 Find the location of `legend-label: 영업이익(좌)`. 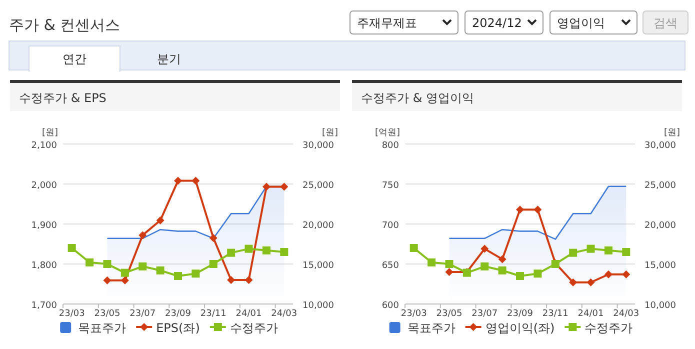

legend-label: 영업이익(좌) is located at coordinates (520, 328).